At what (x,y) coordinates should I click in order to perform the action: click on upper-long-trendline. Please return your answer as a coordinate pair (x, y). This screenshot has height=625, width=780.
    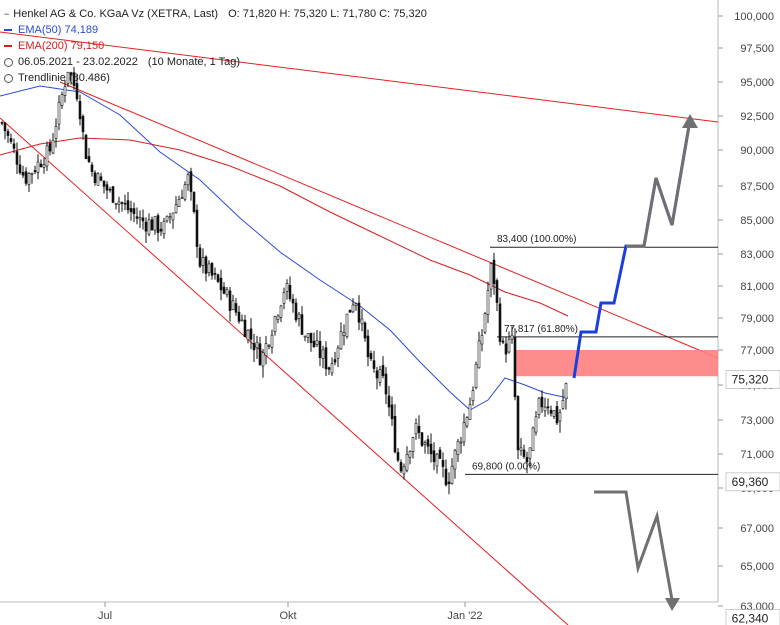
    Looking at the image, I should click on (359, 77).